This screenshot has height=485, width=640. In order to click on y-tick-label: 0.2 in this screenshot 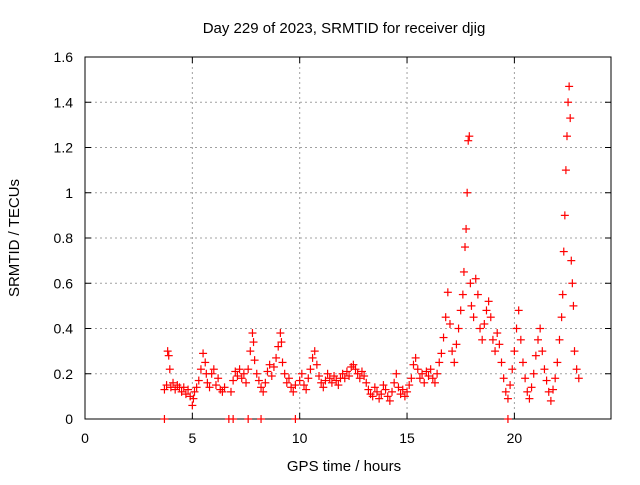, I will do `click(64, 374)`.